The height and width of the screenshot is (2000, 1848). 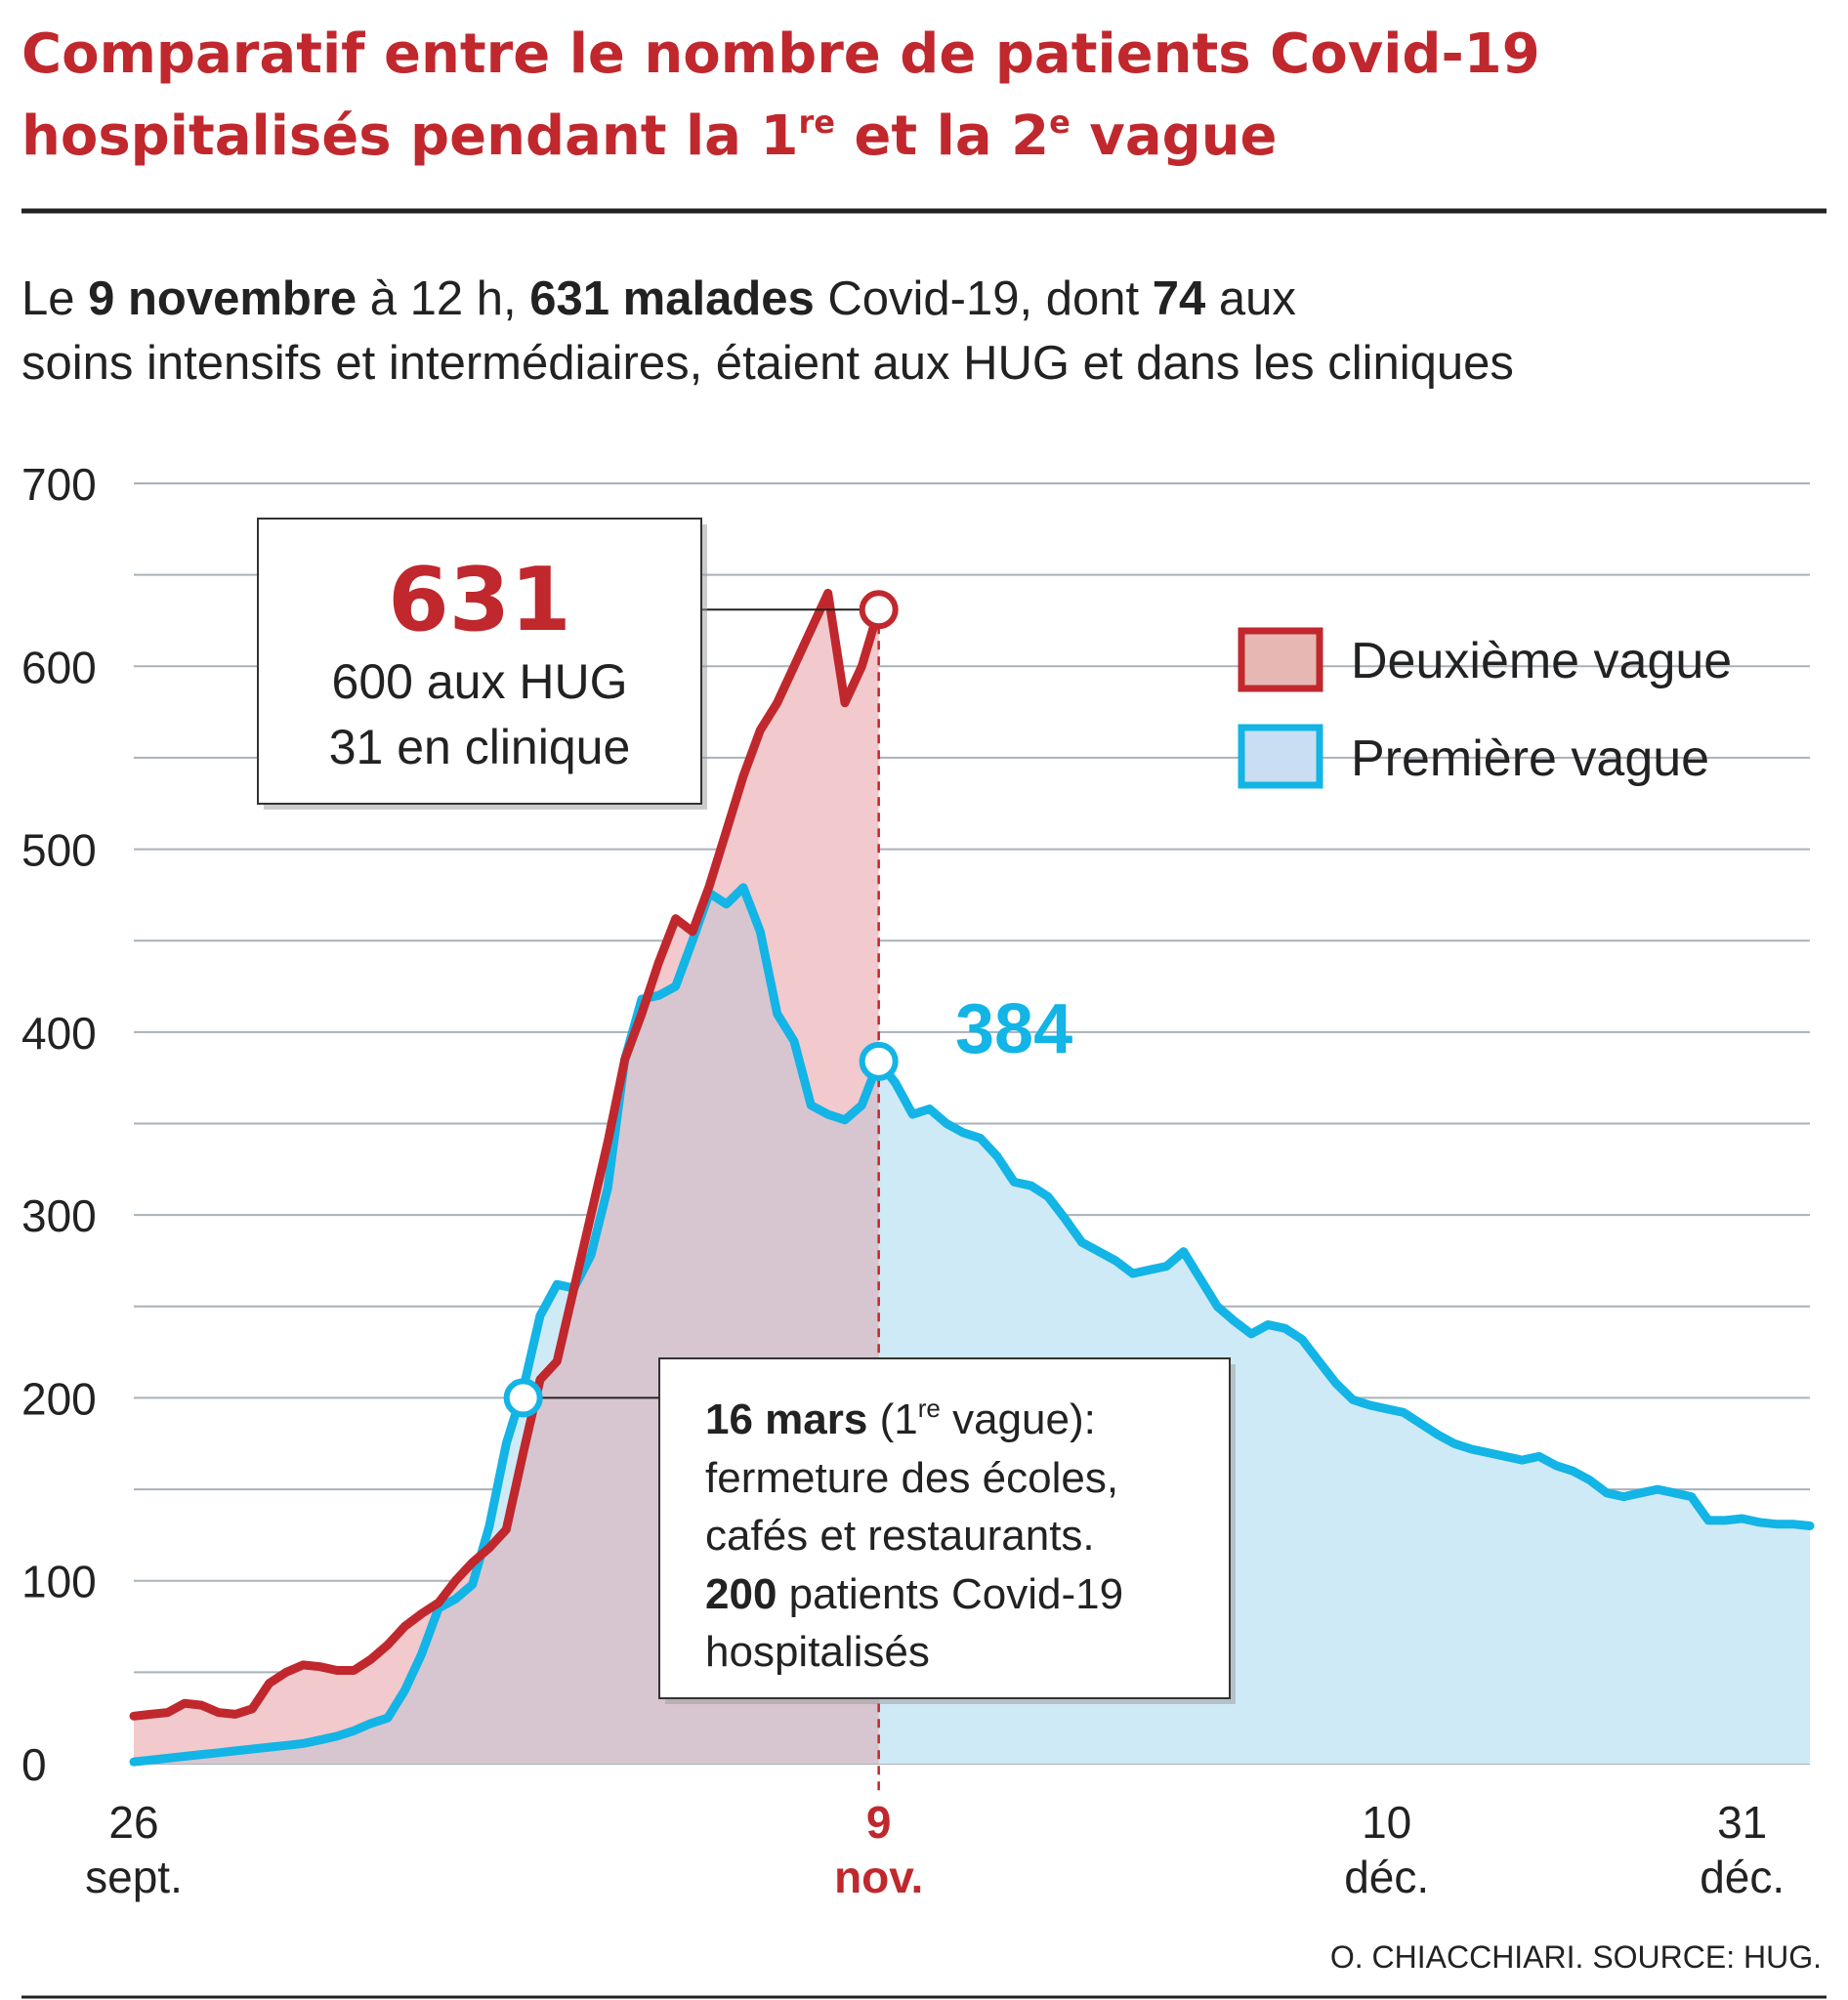 I want to click on y-tick-label: 200, so click(x=59, y=1398).